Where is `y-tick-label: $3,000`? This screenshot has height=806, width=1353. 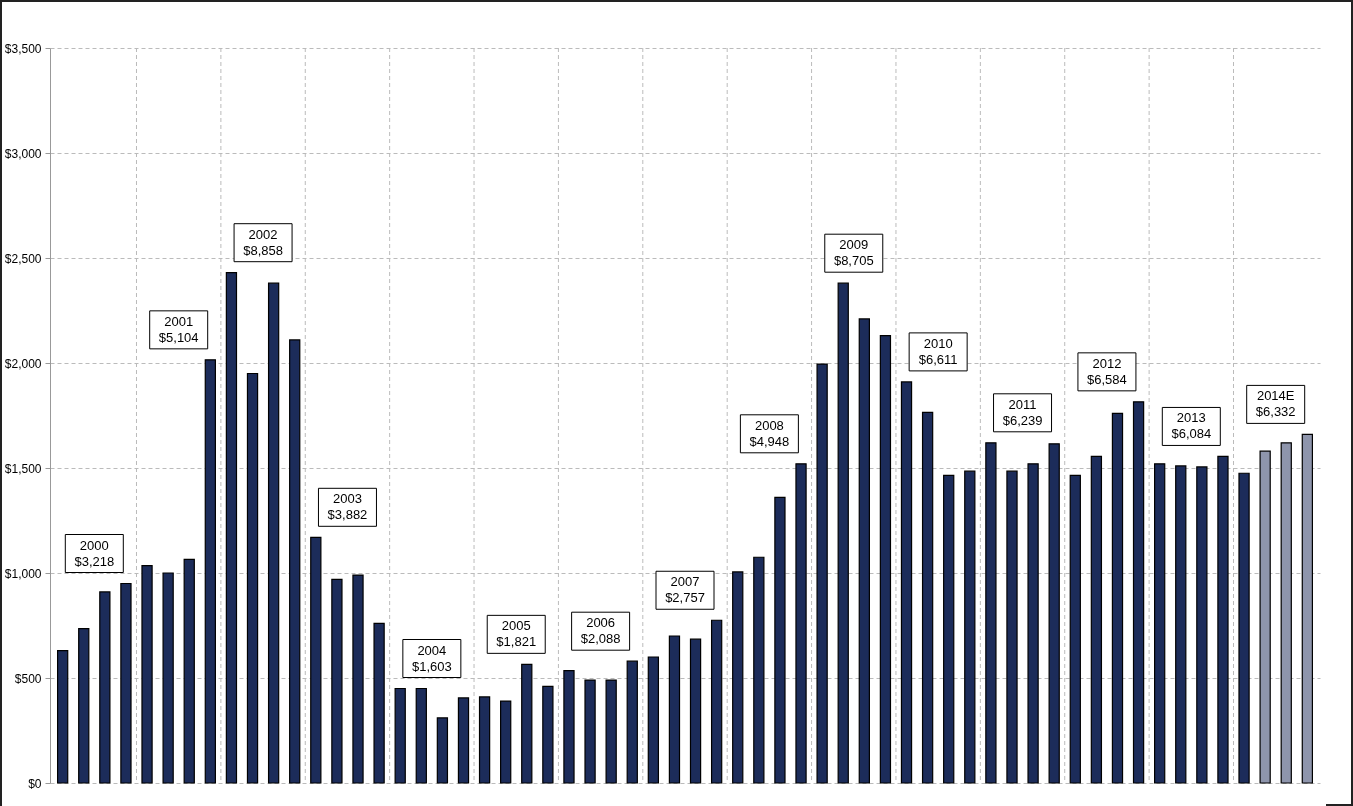
y-tick-label: $3,000 is located at coordinates (23, 153).